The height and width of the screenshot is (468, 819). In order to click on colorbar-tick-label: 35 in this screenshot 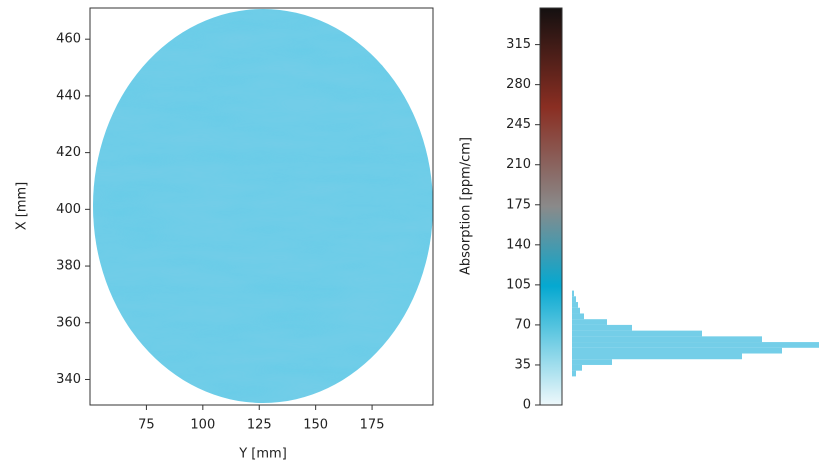, I will do `click(522, 364)`.